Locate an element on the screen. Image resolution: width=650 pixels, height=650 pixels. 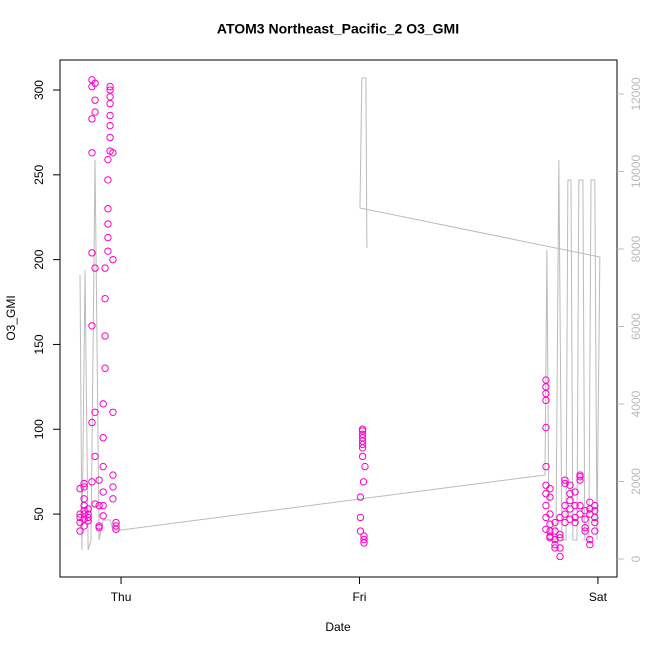
chart-title: ATOM3 Northeast_Pacific_2 O3_GMI is located at coordinates (338, 29).